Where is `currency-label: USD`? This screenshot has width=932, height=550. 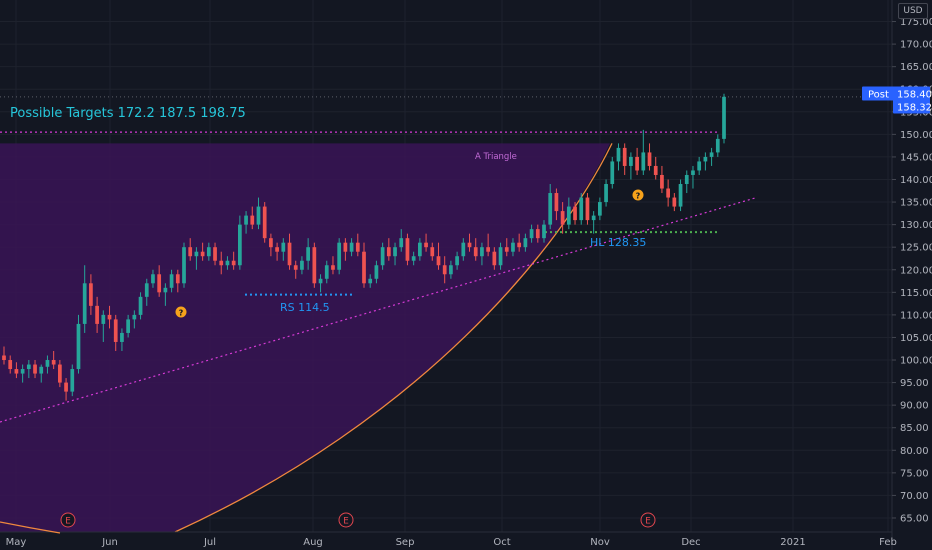
currency-label: USD is located at coordinates (913, 11).